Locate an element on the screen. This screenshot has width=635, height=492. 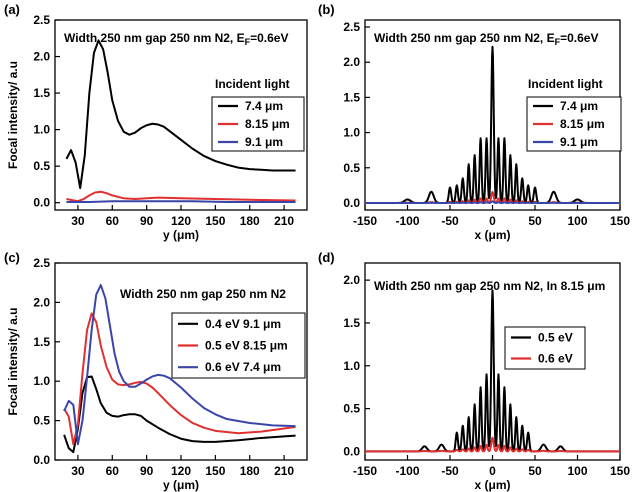
legend-box is located at coordinates (545, 348).